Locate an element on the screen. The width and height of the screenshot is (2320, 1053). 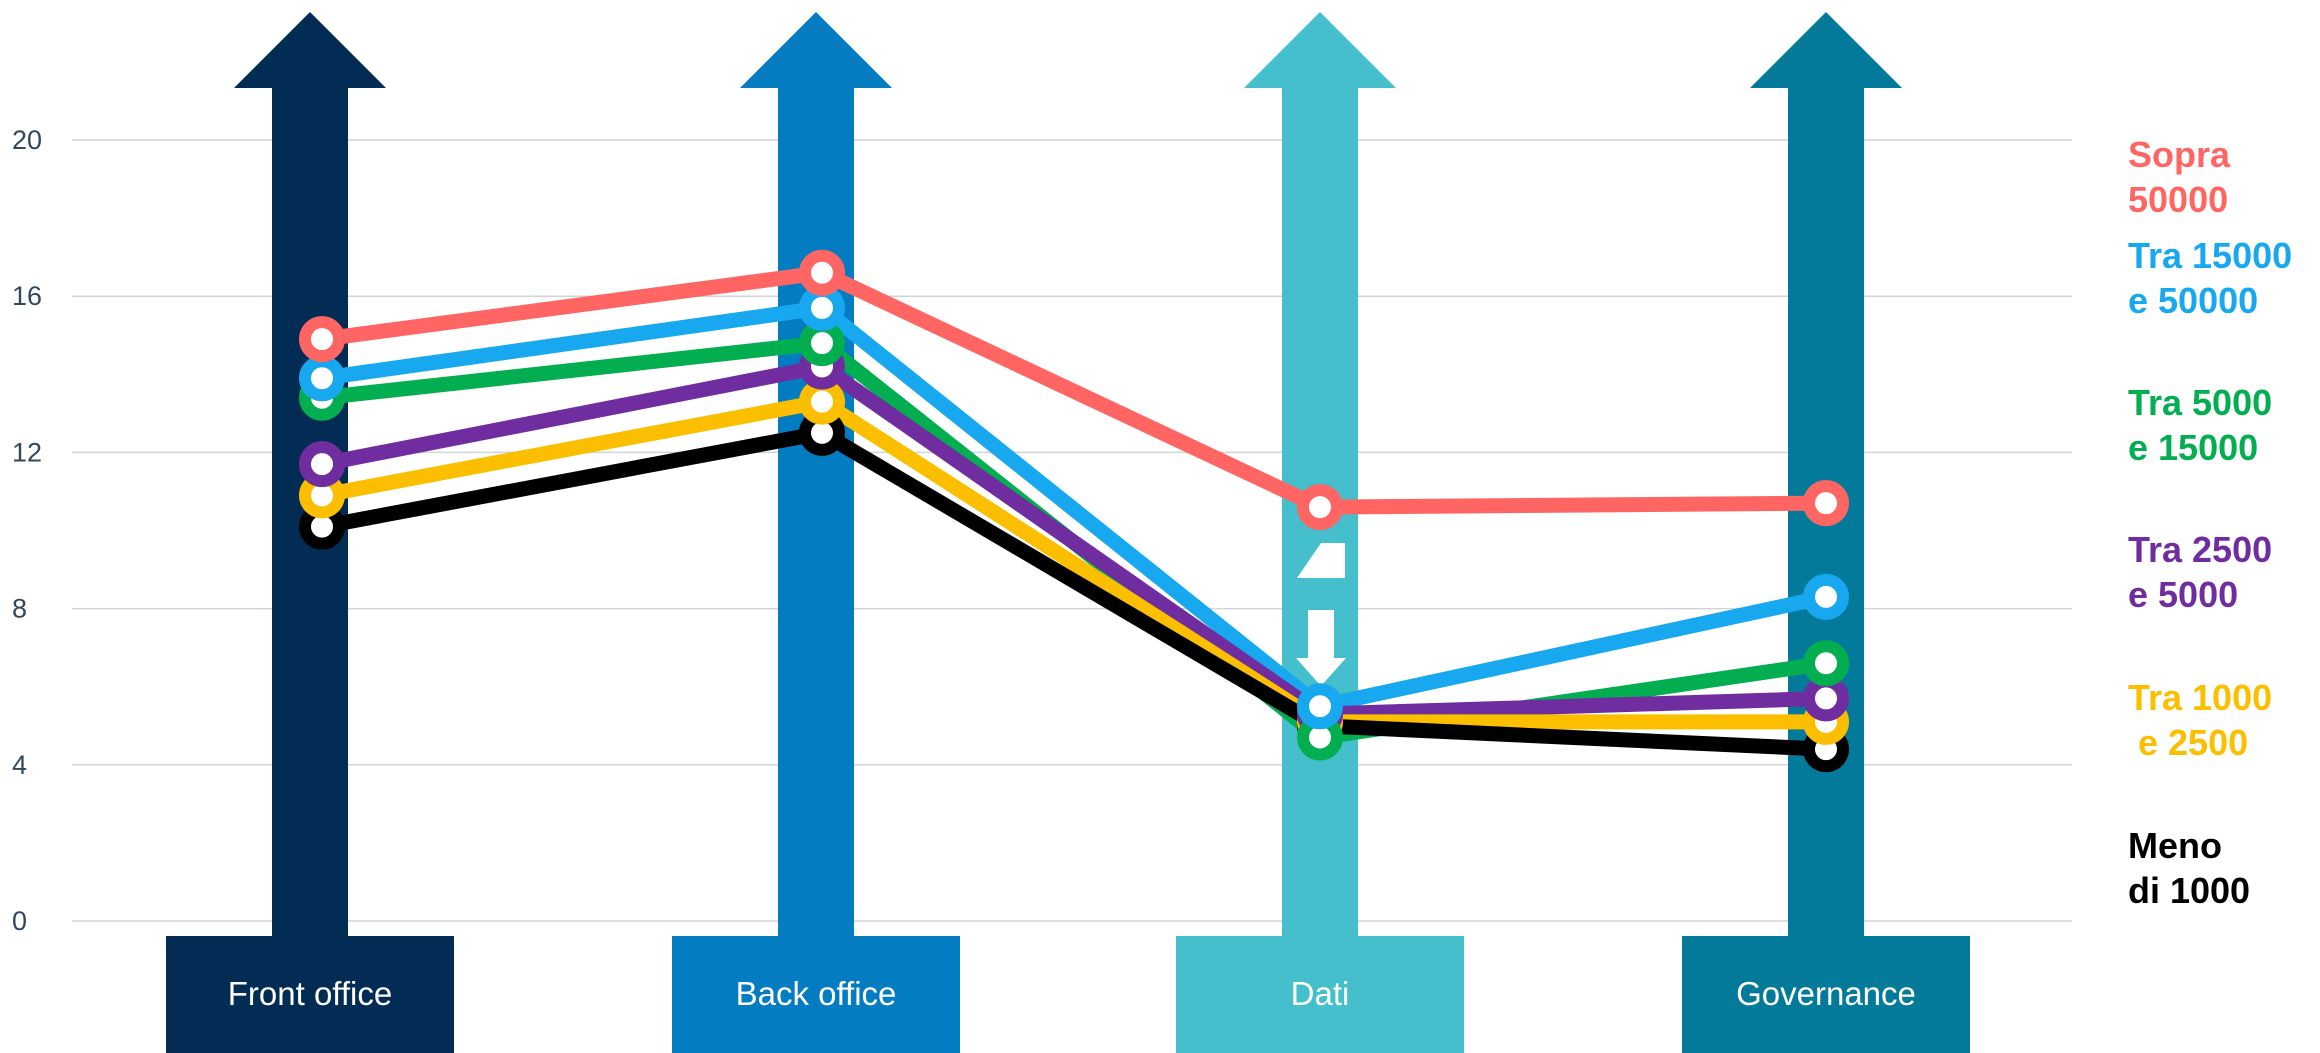
y-tick-label: 16 is located at coordinates (27, 296).